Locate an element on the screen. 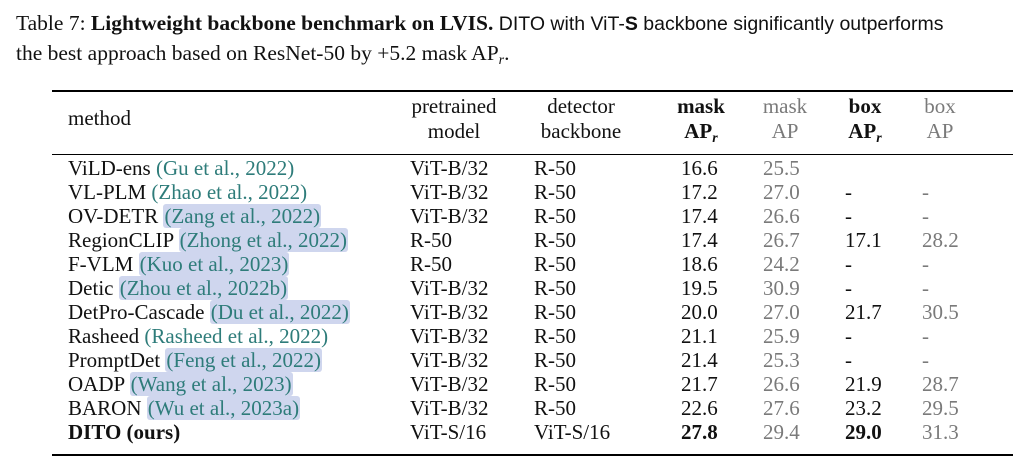 The height and width of the screenshot is (473, 1033). caption-text-s: S is located at coordinates (631, 24).